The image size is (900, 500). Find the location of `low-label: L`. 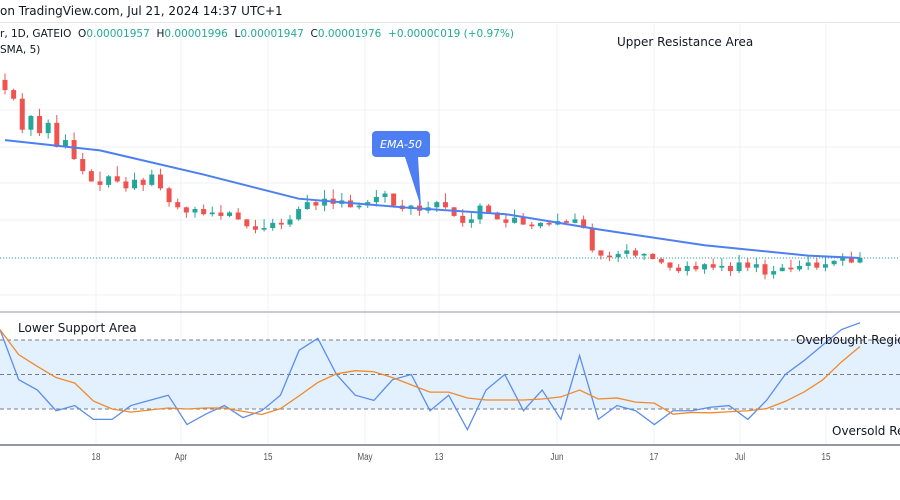

low-label: L is located at coordinates (237, 34).